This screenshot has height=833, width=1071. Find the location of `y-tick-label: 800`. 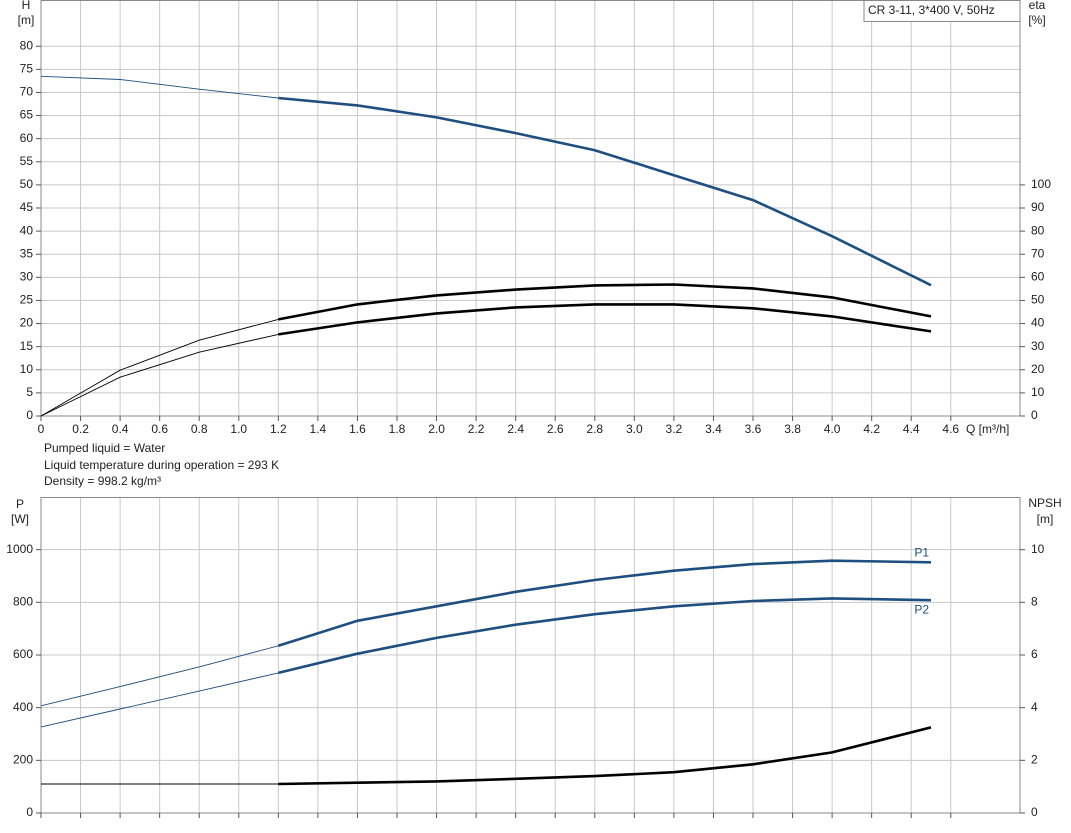

y-tick-label: 800 is located at coordinates (23, 602).